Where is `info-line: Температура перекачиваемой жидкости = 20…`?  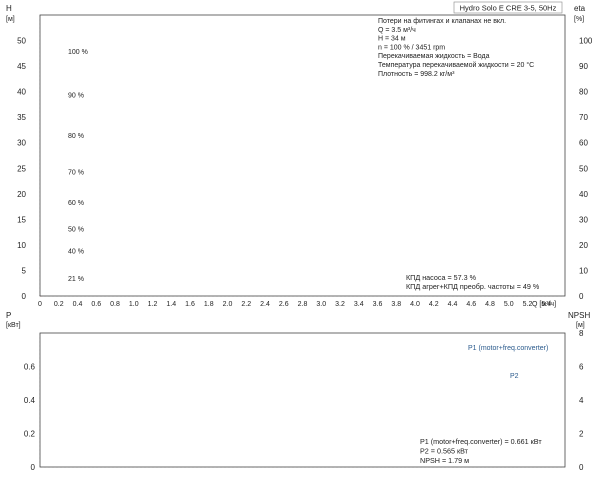 info-line: Температура перекачиваемой жидкости = 20… is located at coordinates (456, 65).